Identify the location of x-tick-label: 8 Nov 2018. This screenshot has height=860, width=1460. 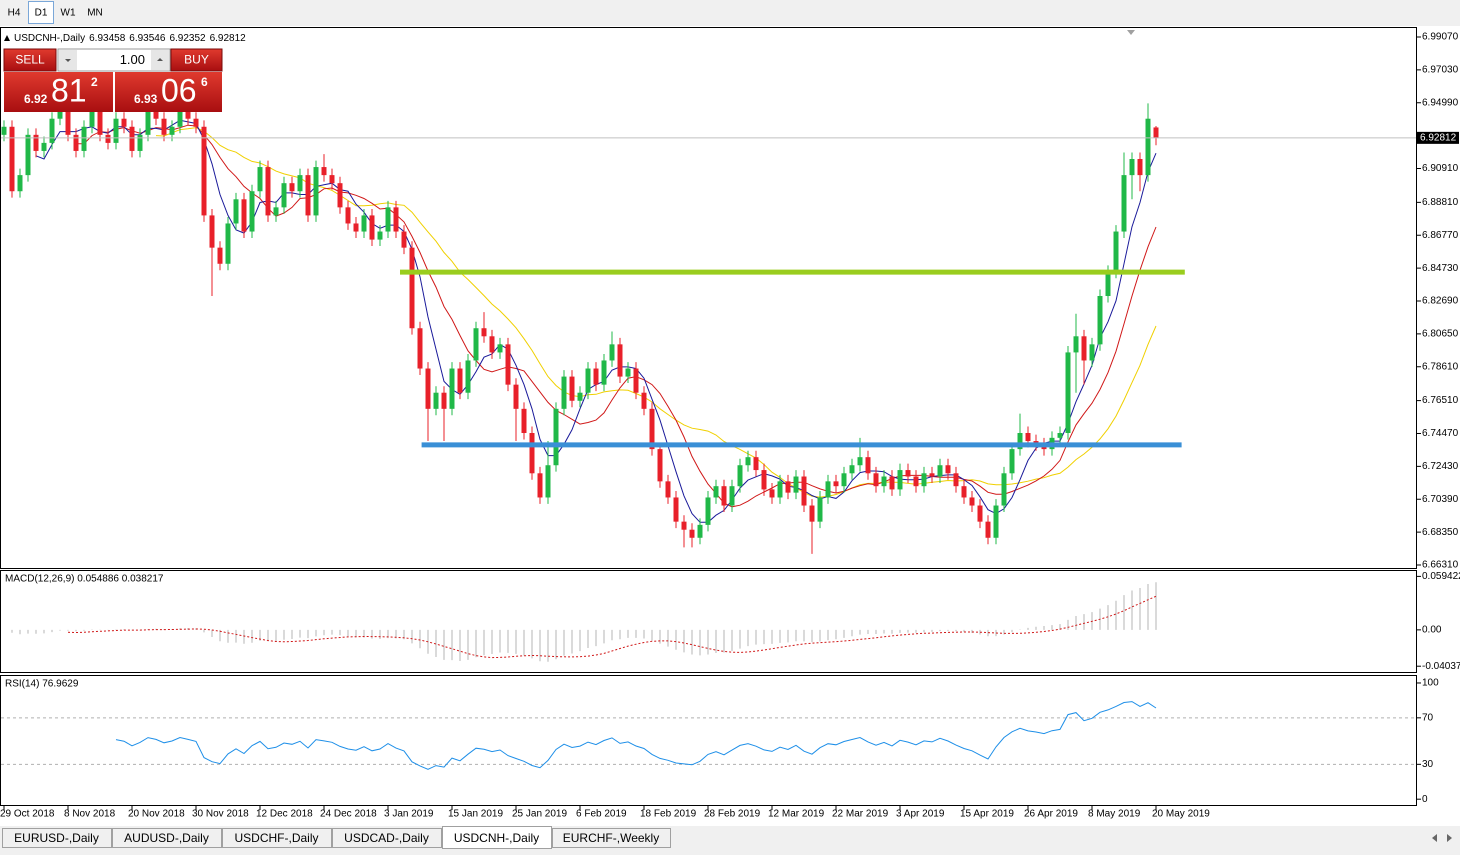
(90, 814).